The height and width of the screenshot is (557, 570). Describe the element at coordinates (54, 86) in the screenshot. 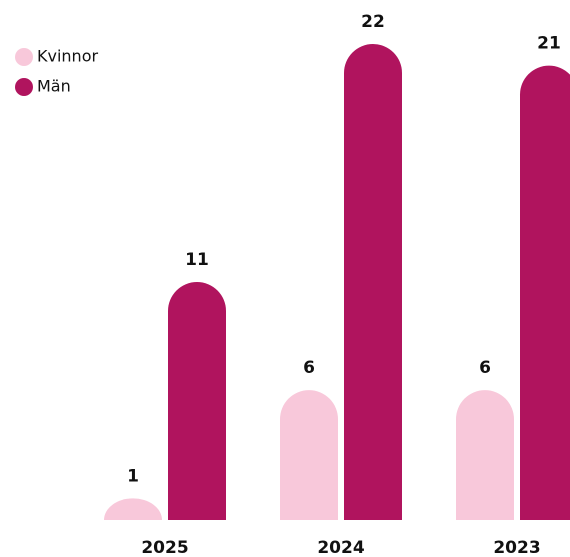

I see `legend-label: Män` at that location.